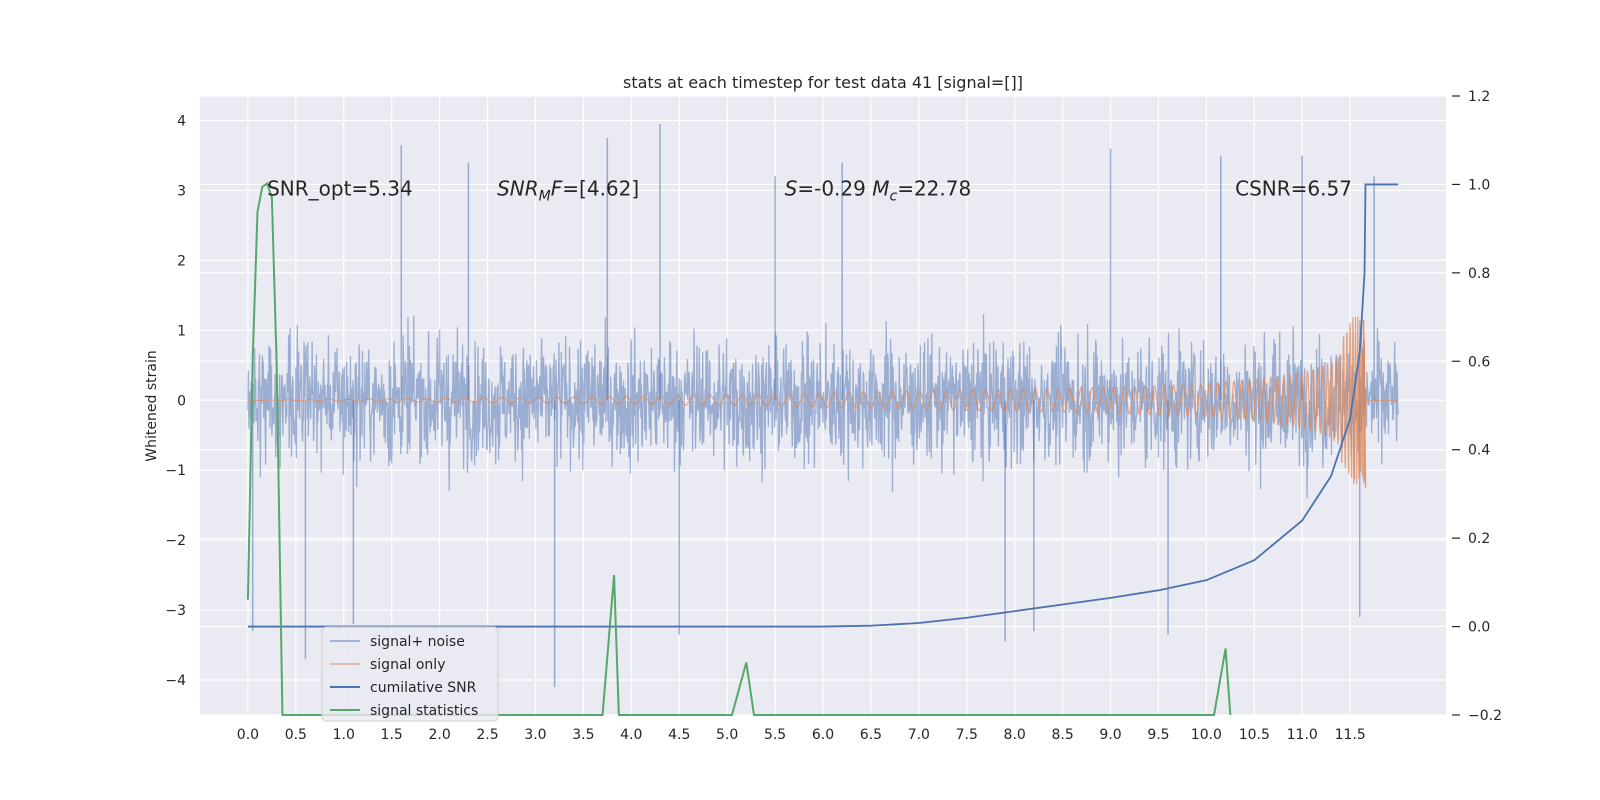  Describe the element at coordinates (878, 190) in the screenshot. I see `annotation-3: S=-0.29 Mc=22.78` at that location.